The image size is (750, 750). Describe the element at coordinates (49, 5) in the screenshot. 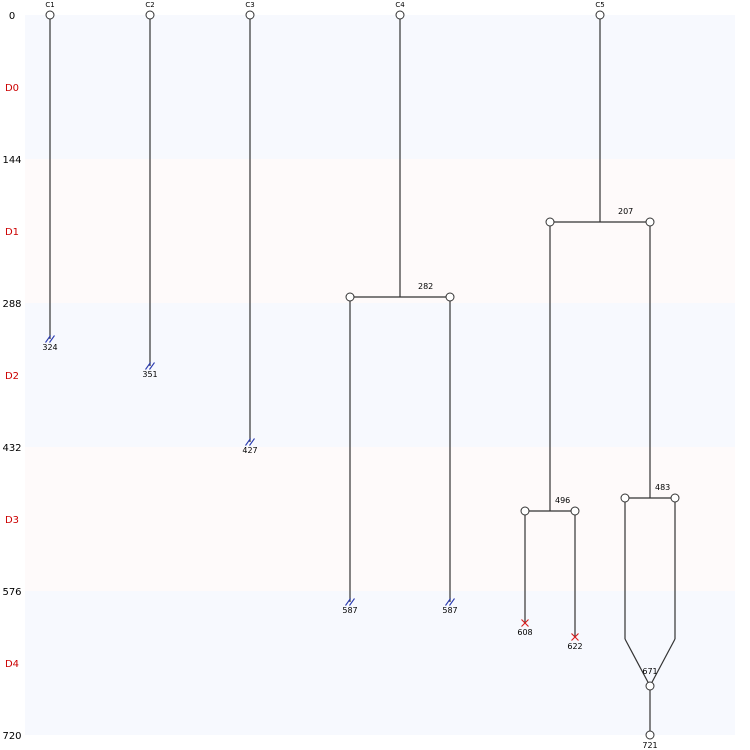

I see `column-label: C1` at that location.